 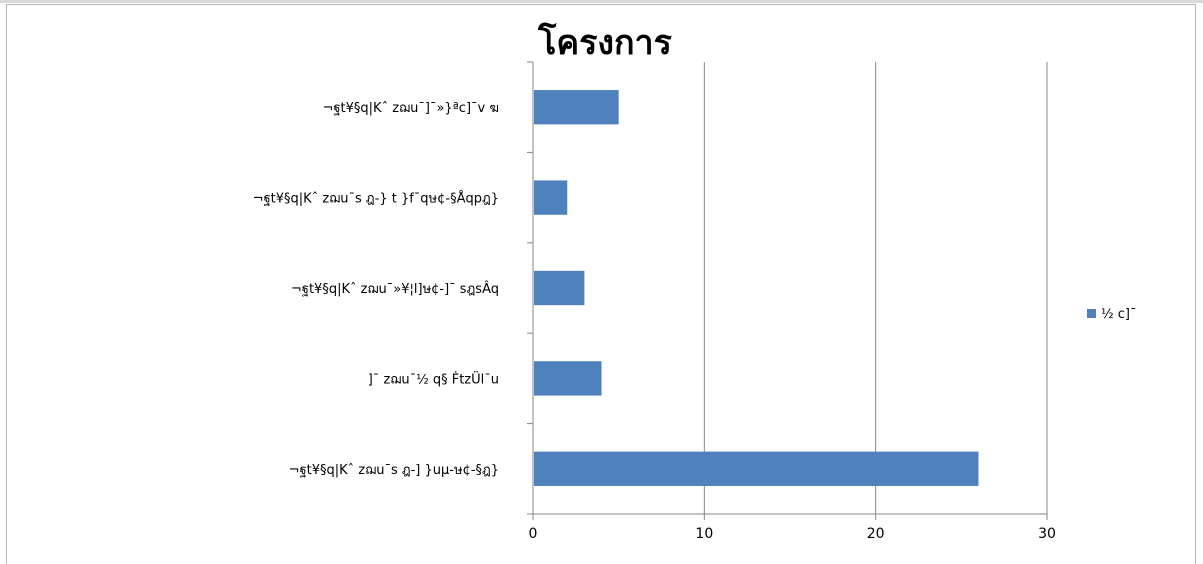 What do you see at coordinates (601, 1) in the screenshot?
I see `window-top-border` at bounding box center [601, 1].